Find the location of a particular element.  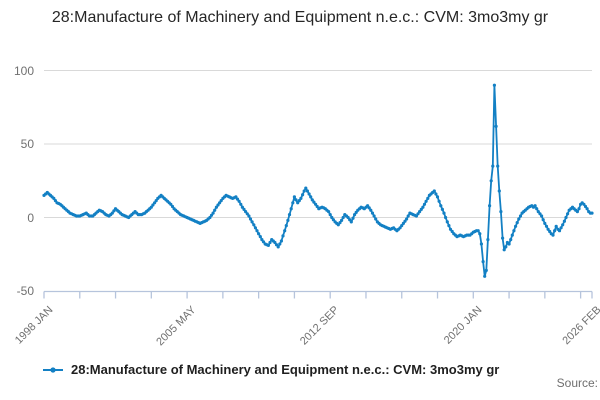

y-tick-label: 0 is located at coordinates (30, 217).